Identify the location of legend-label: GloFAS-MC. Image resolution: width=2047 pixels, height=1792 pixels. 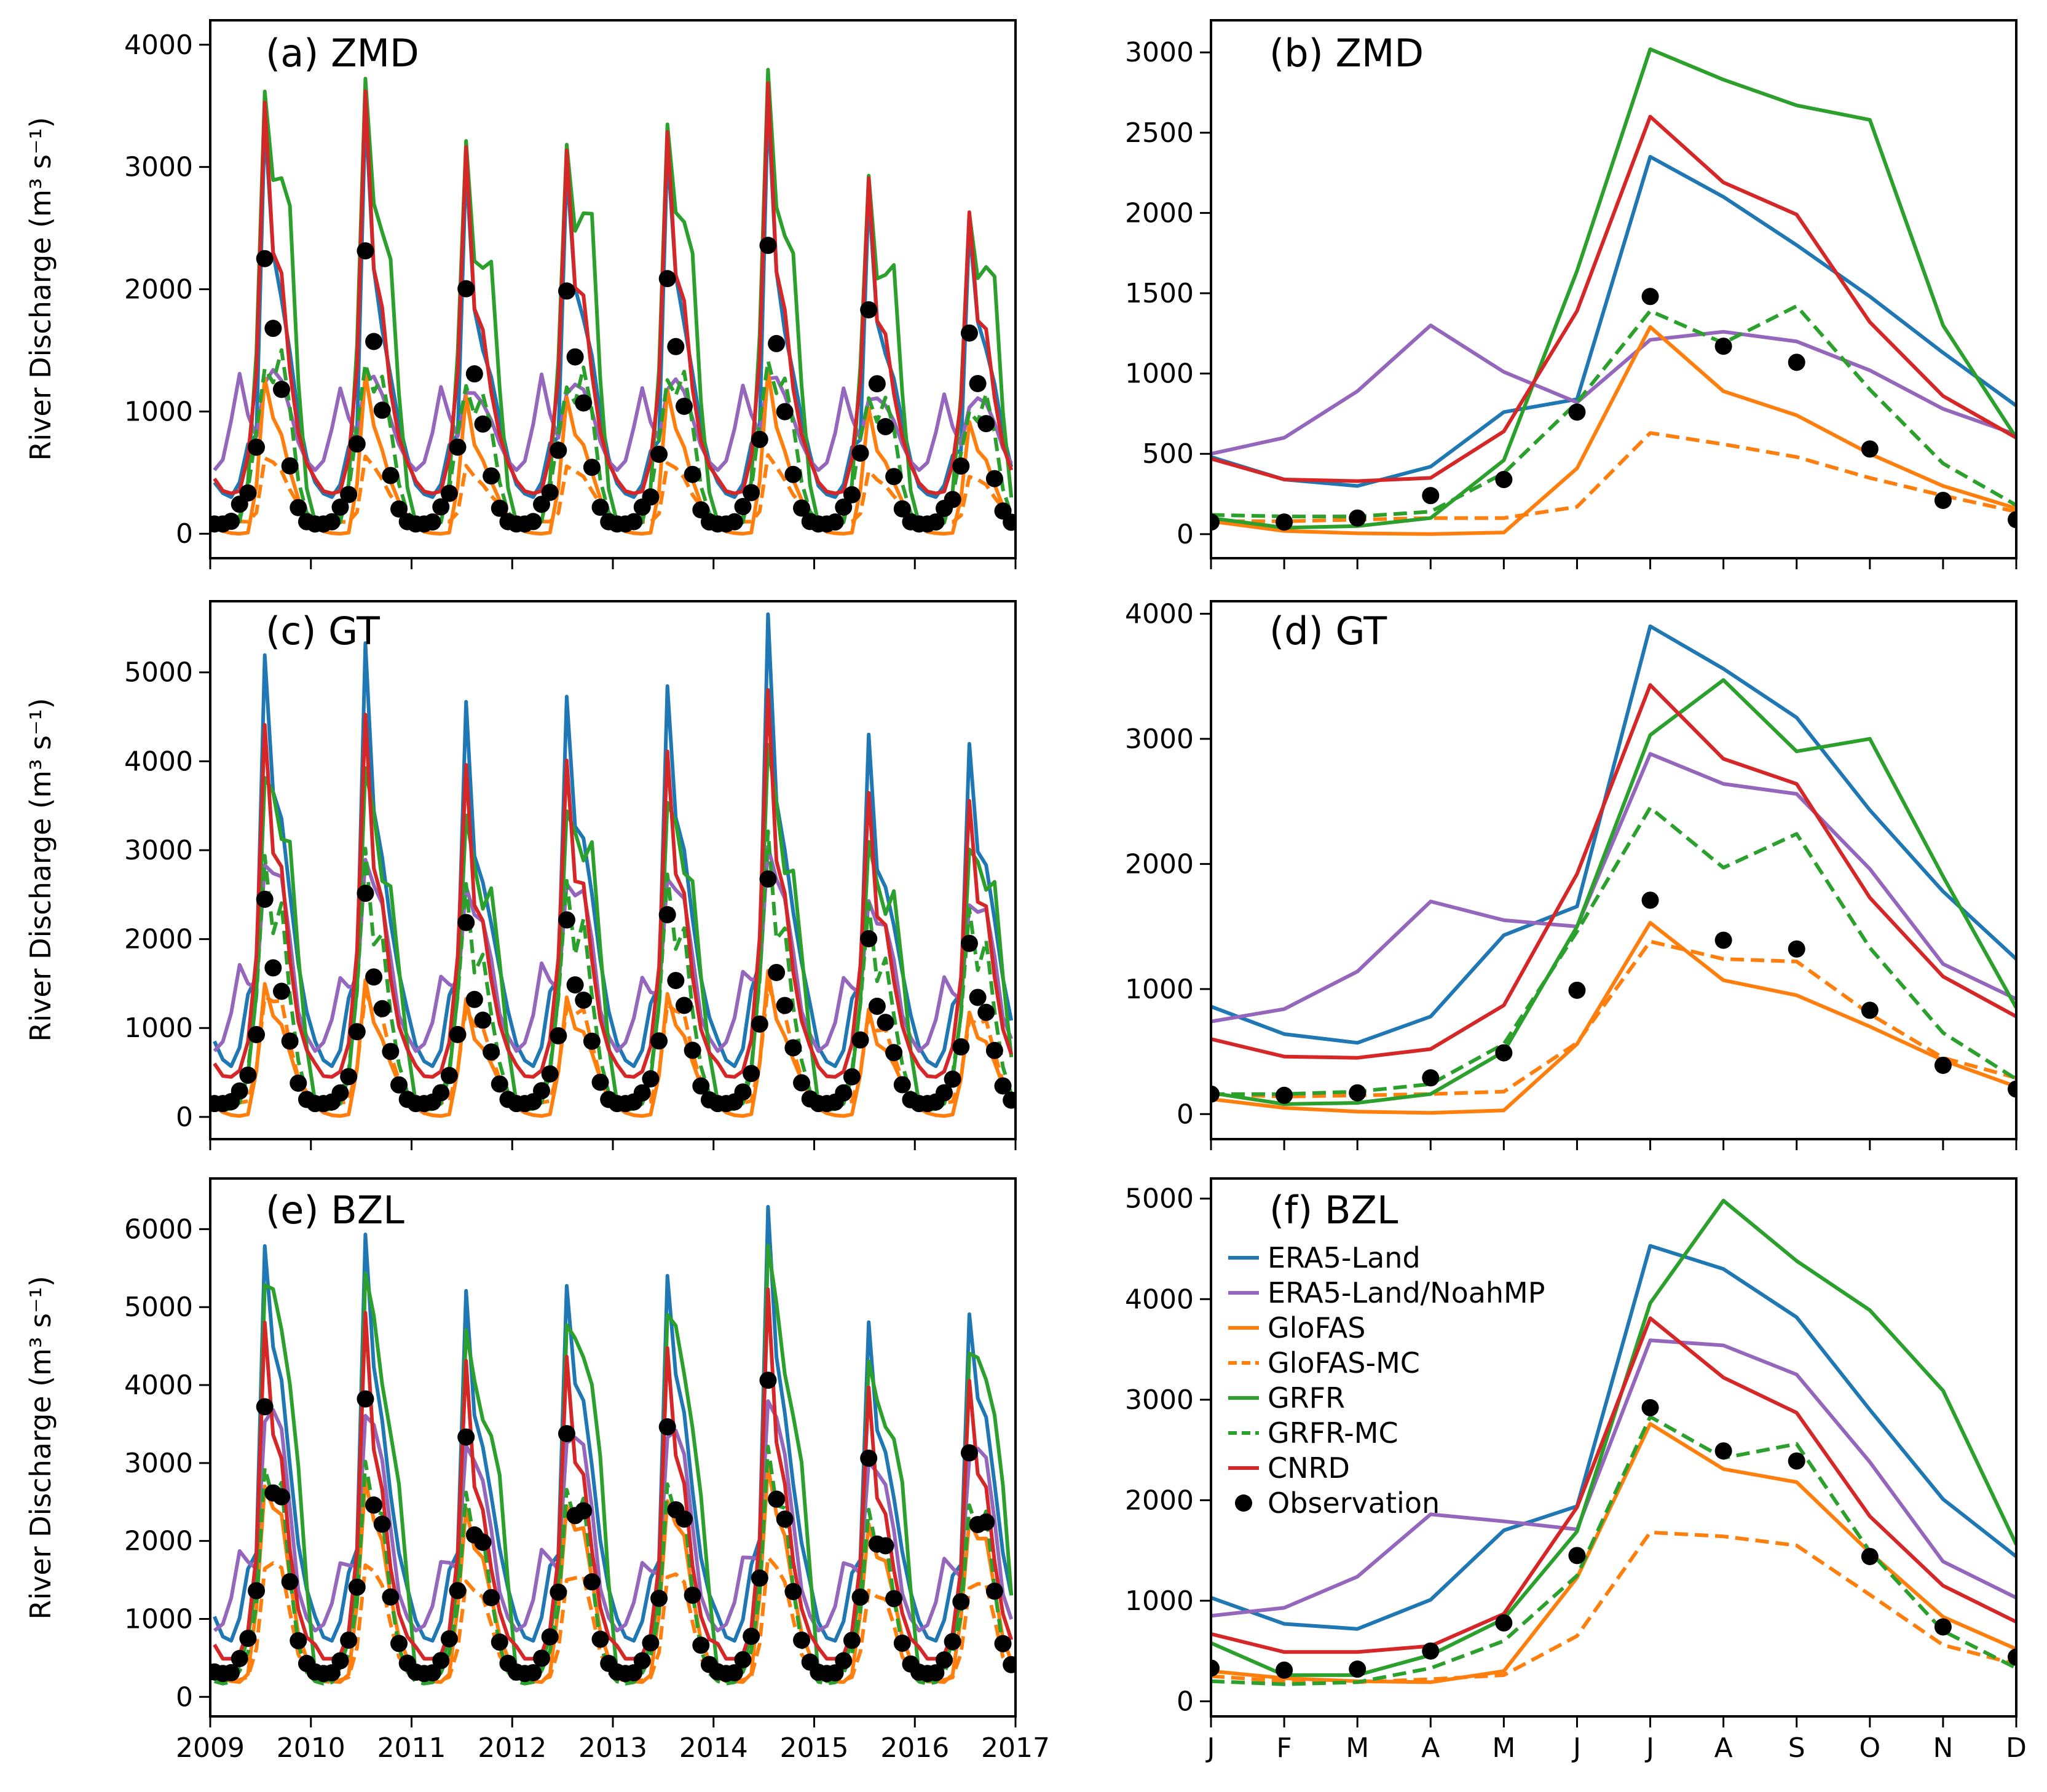
(1344, 1363).